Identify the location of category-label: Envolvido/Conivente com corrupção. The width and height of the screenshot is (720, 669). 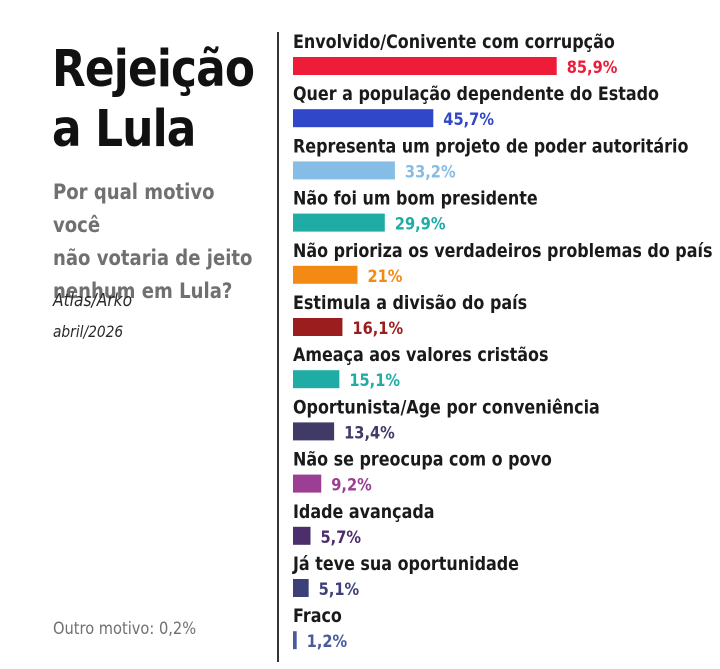
(454, 43).